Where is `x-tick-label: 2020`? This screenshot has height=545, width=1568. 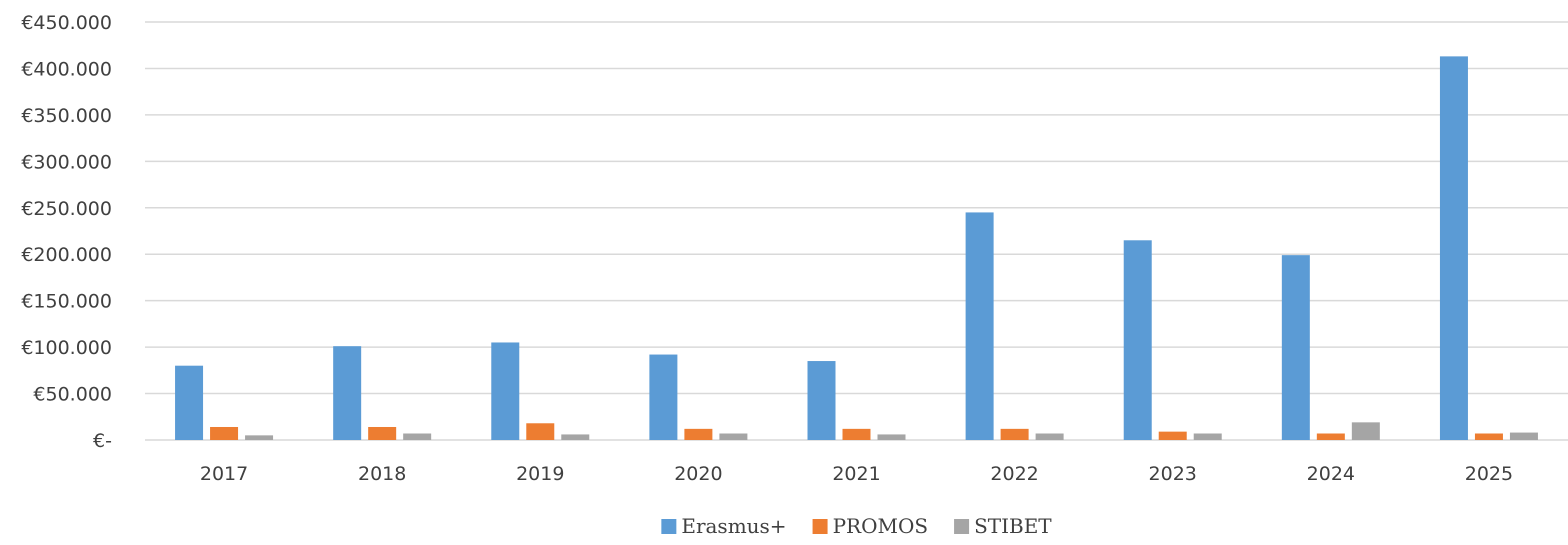
x-tick-label: 2020 is located at coordinates (698, 474).